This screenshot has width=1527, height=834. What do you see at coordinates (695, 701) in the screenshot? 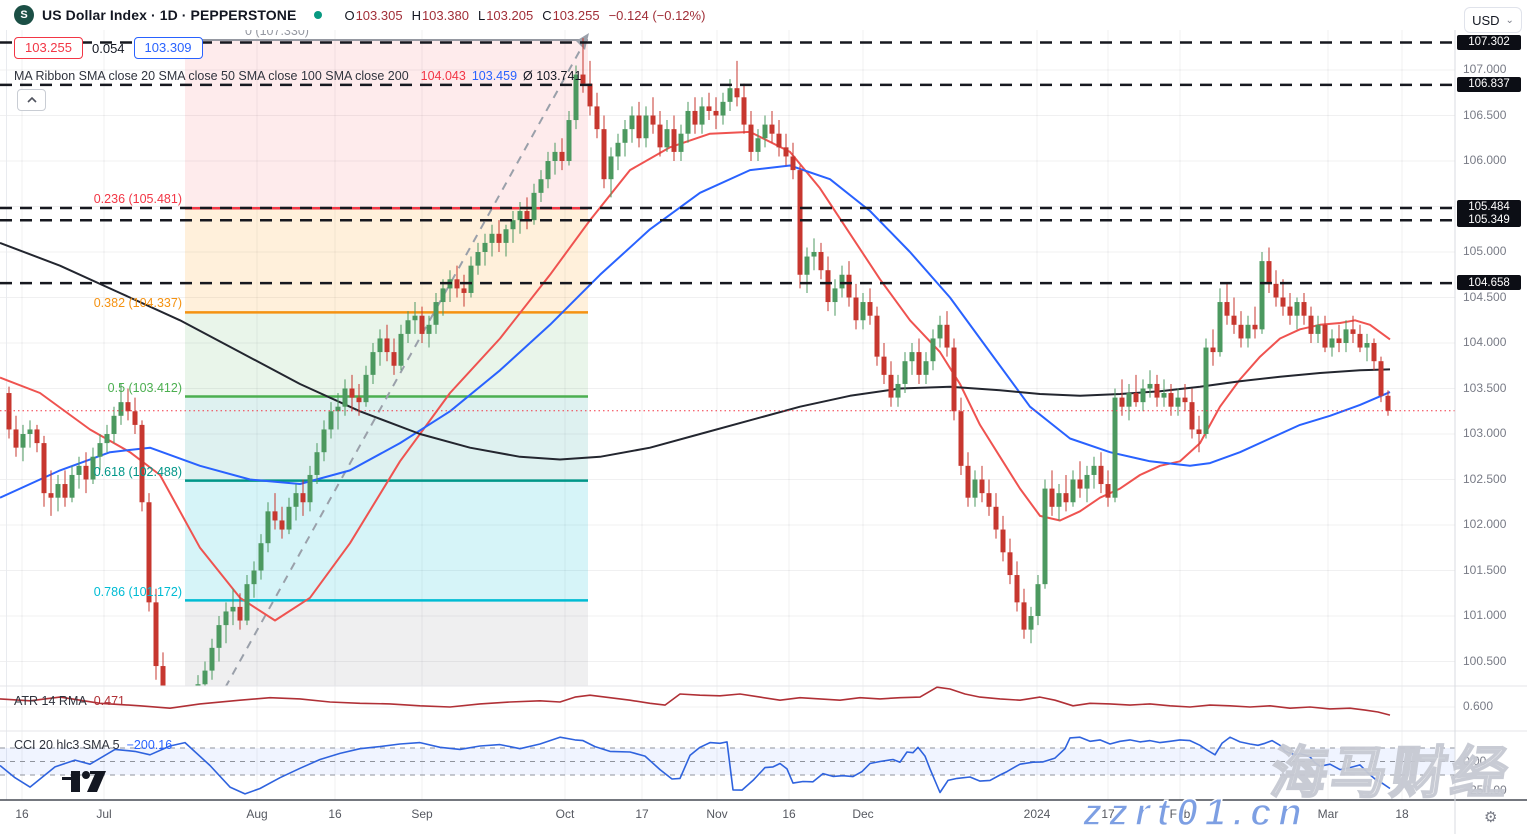
I see `atr-line` at bounding box center [695, 701].